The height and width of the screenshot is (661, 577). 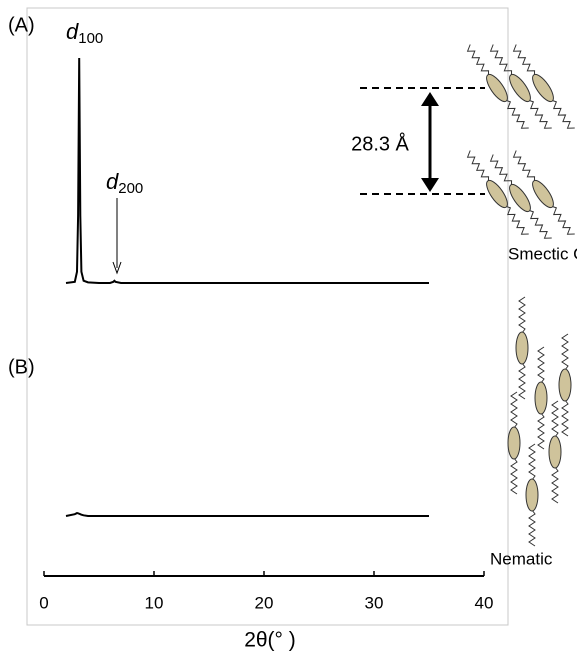 What do you see at coordinates (43, 602) in the screenshot?
I see `x-tick-label: 0` at bounding box center [43, 602].